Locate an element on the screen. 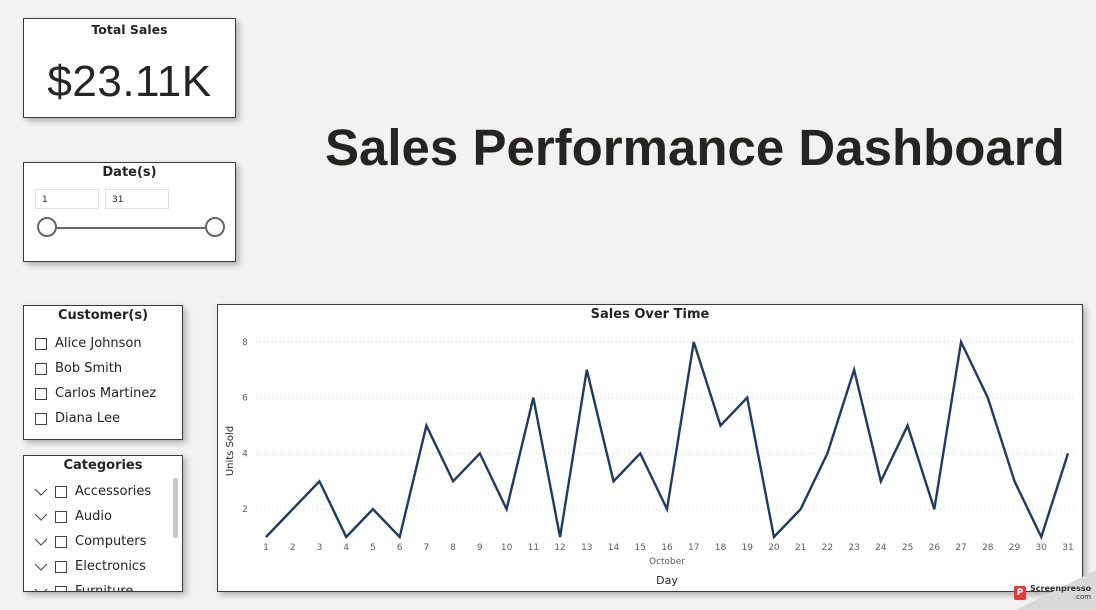 The image size is (1096, 610). date-slider-end-handle is located at coordinates (215, 227).